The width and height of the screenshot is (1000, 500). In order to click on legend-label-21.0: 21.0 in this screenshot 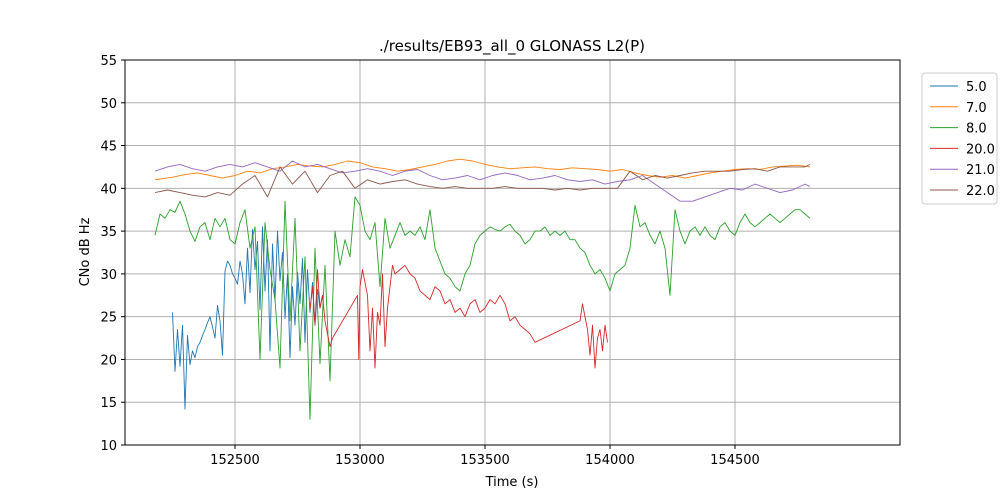, I will do `click(980, 170)`.